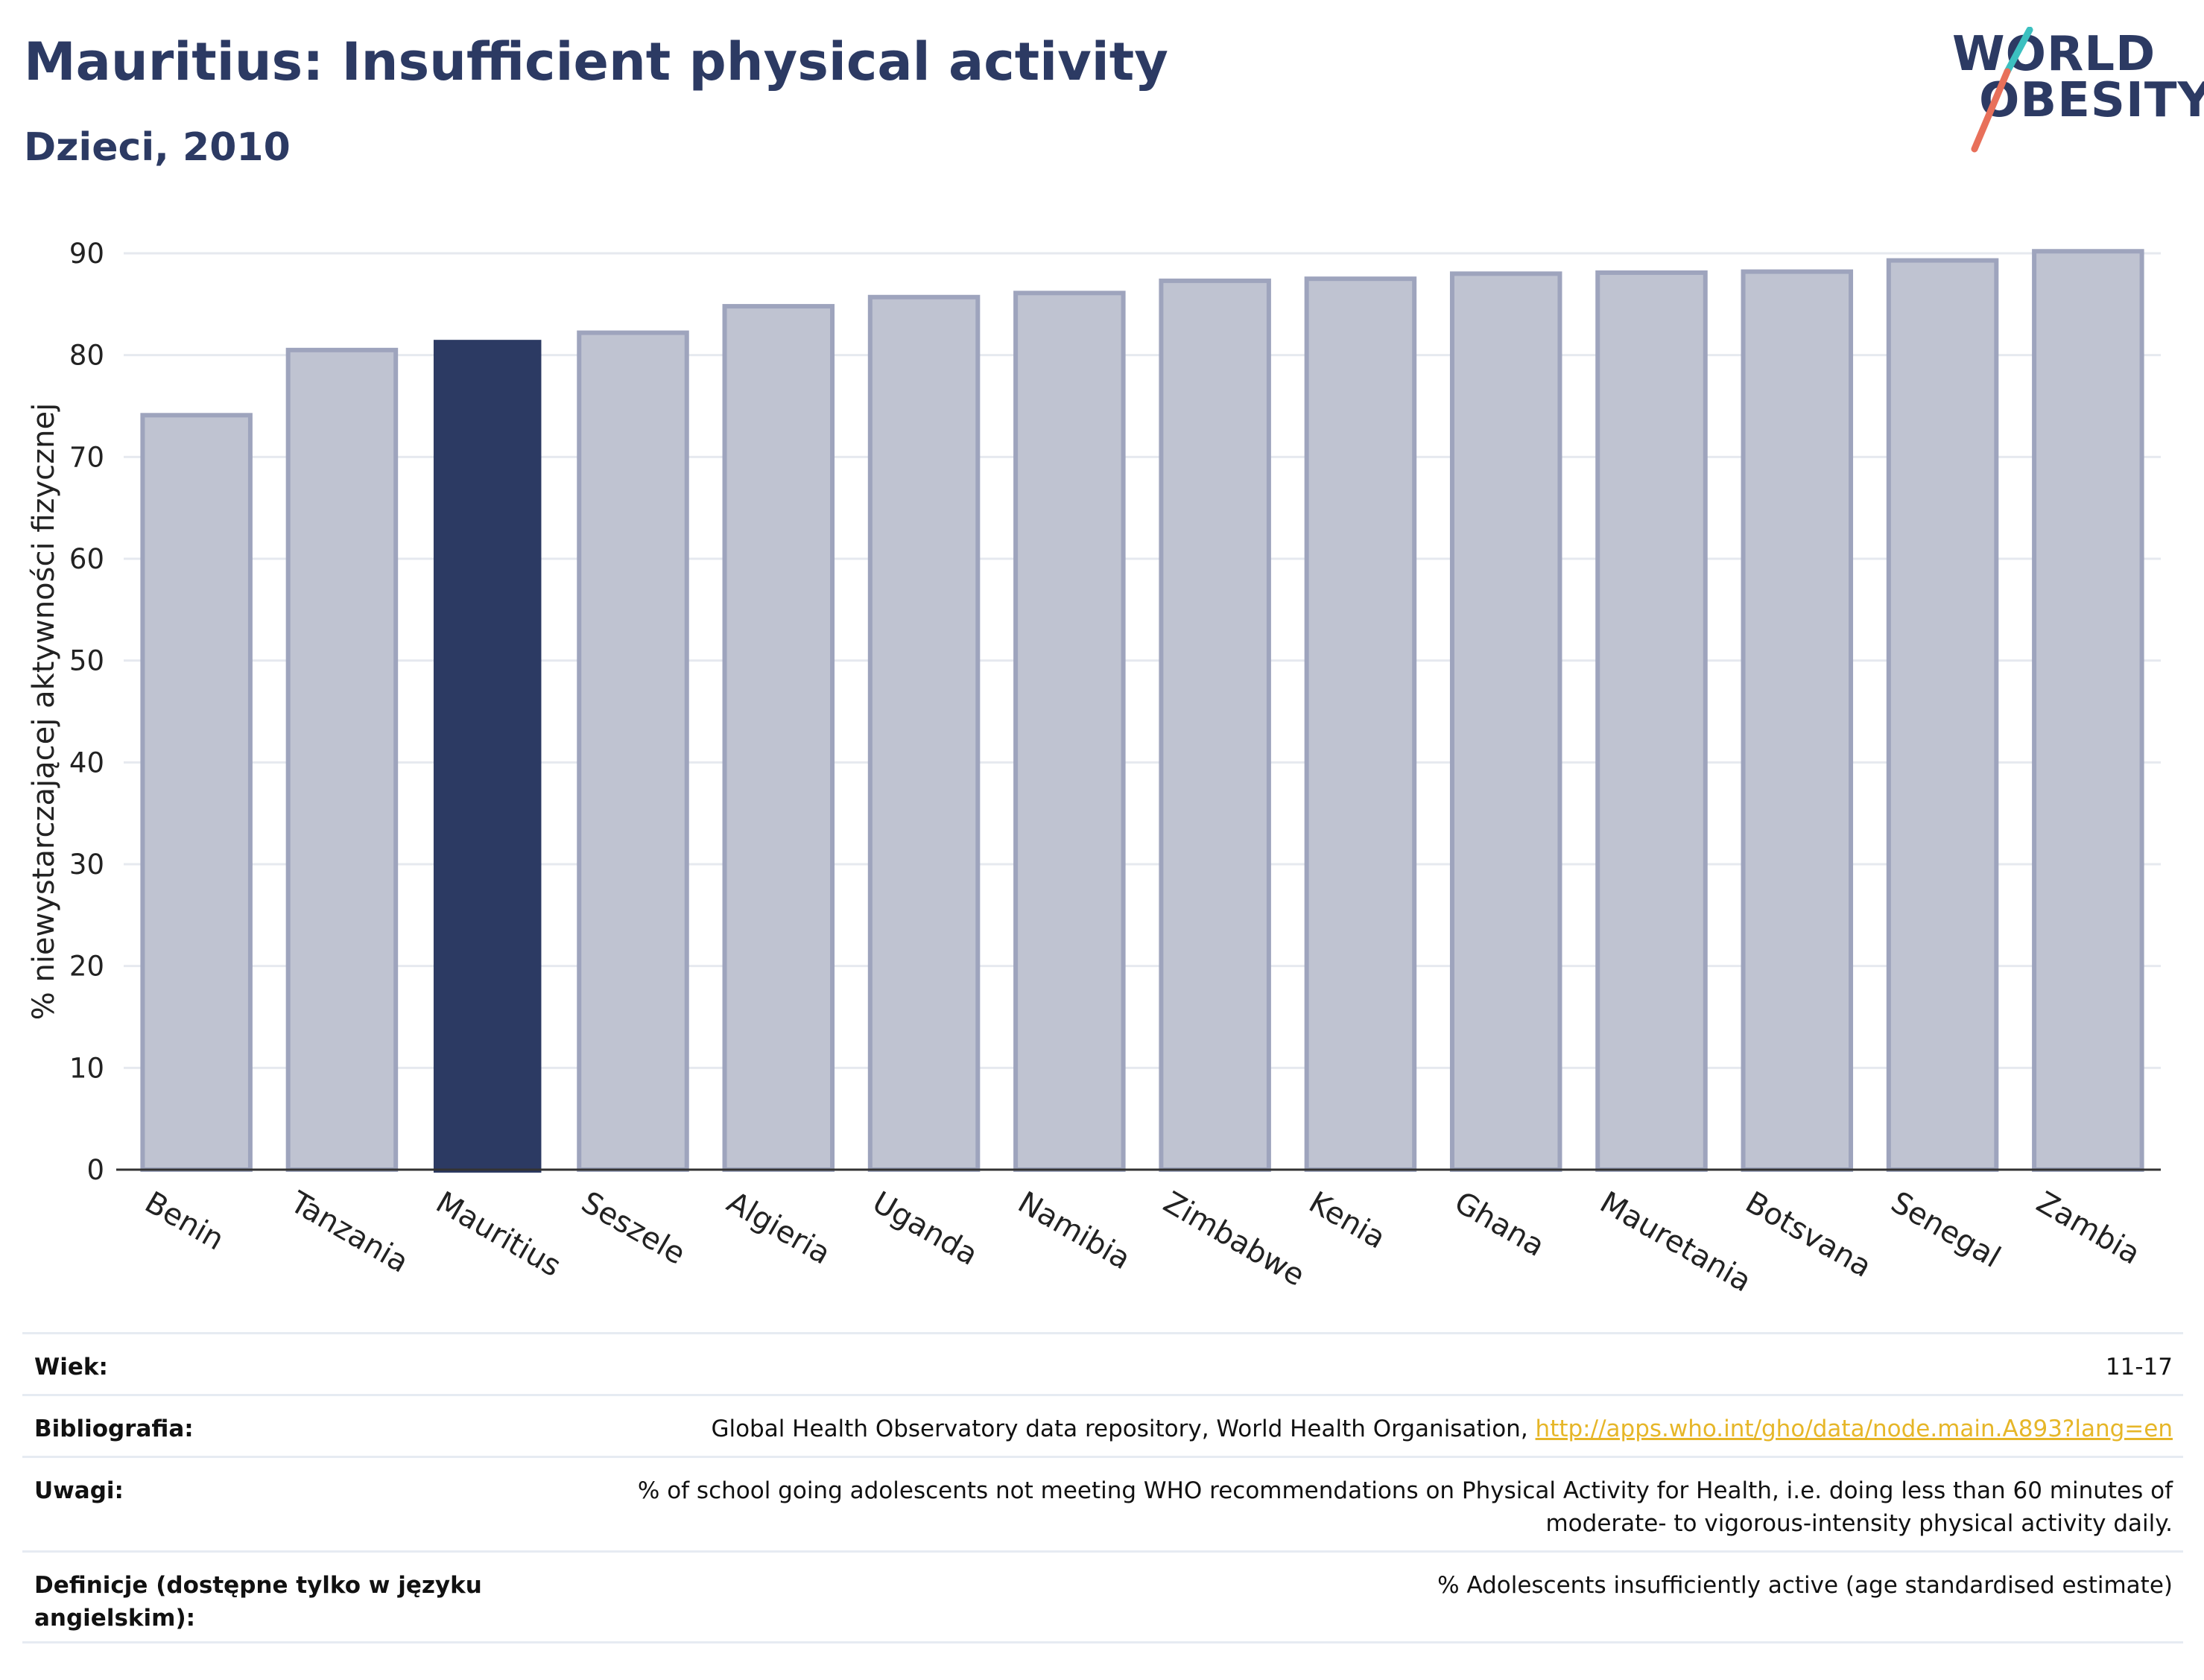 This screenshot has width=2204, height=1680. Describe the element at coordinates (633, 751) in the screenshot. I see `bar-seszele` at that location.